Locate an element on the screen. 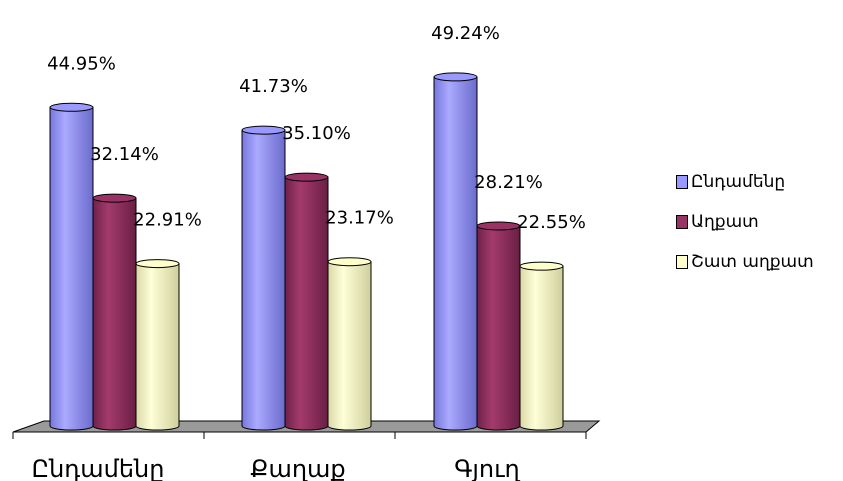 The image size is (843, 481). x-tick-label: Քաղաք is located at coordinates (297, 468).